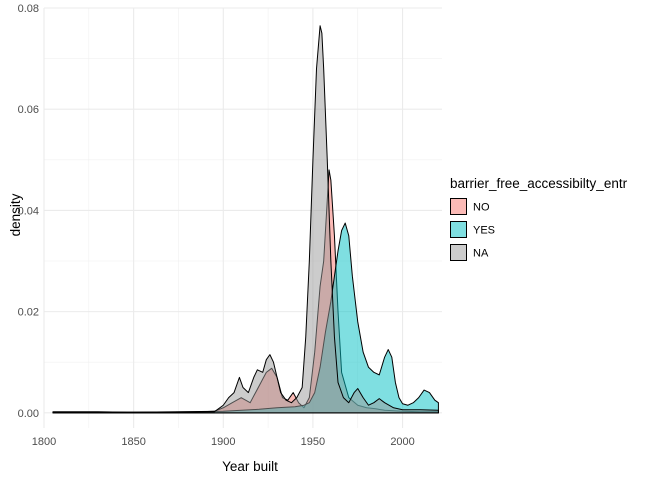  I want to click on legend-key-na, so click(458, 252).